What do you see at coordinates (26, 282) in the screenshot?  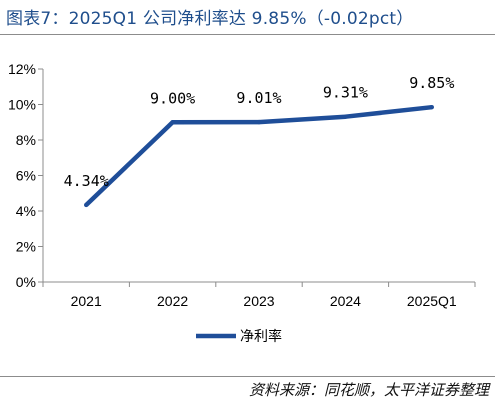 I see `y-tick-label: 0%` at bounding box center [26, 282].